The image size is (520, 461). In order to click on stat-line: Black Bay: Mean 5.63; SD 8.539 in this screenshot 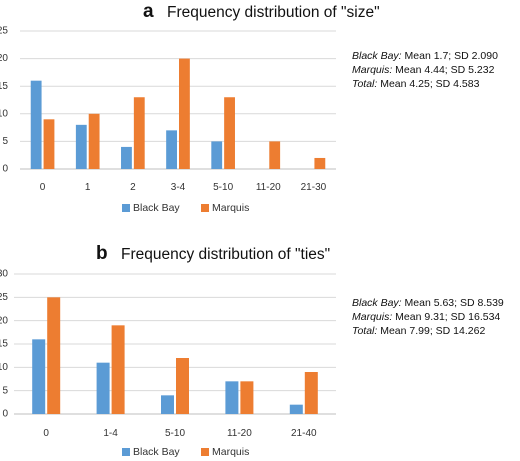, I will do `click(428, 303)`.